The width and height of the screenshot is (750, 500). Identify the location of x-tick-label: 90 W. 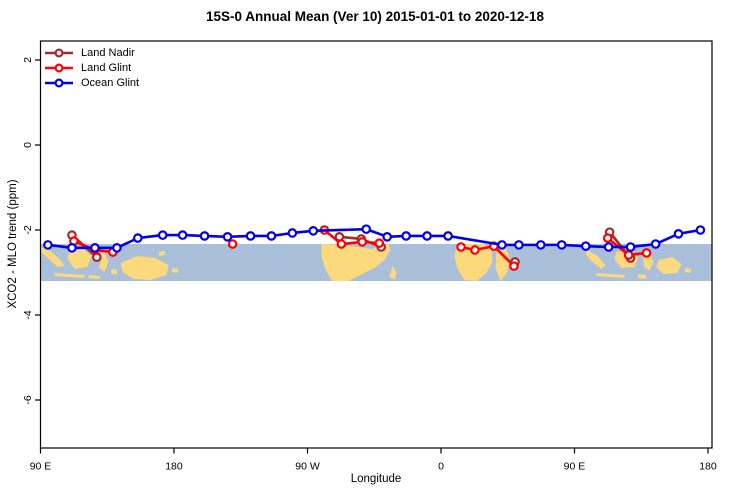
(307, 467).